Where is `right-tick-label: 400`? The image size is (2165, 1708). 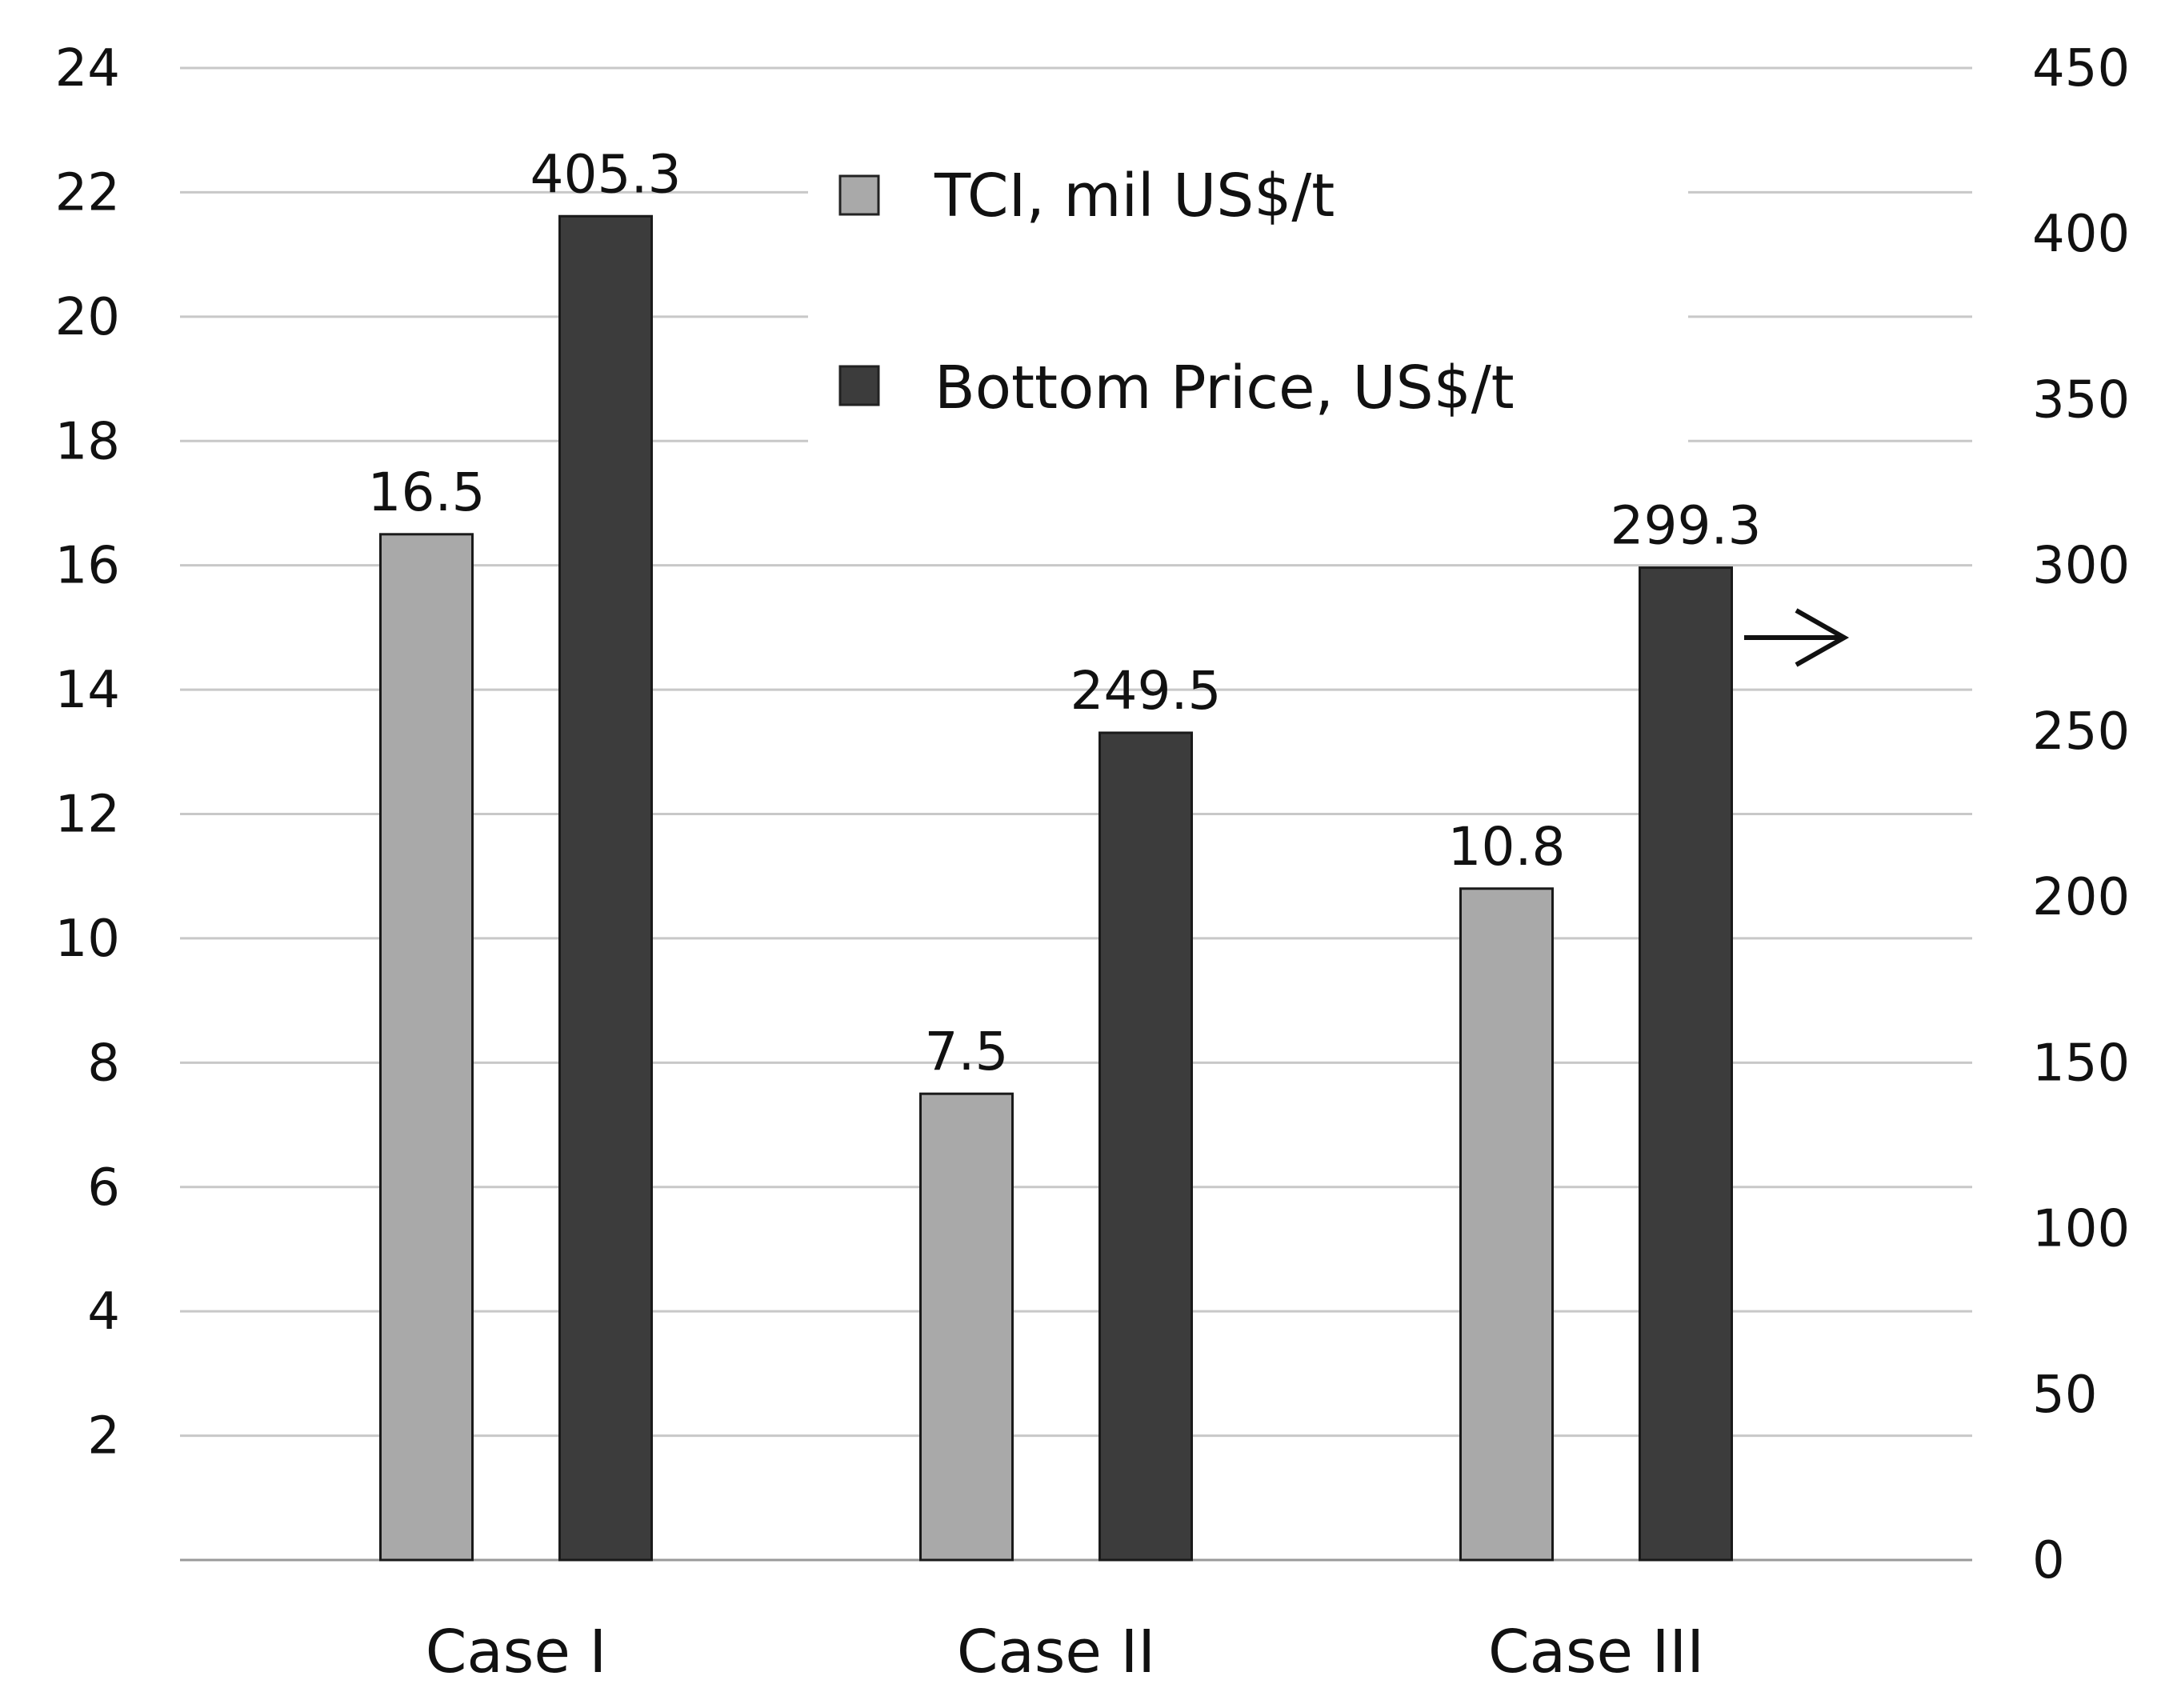 right-tick-label: 400 is located at coordinates (2081, 234).